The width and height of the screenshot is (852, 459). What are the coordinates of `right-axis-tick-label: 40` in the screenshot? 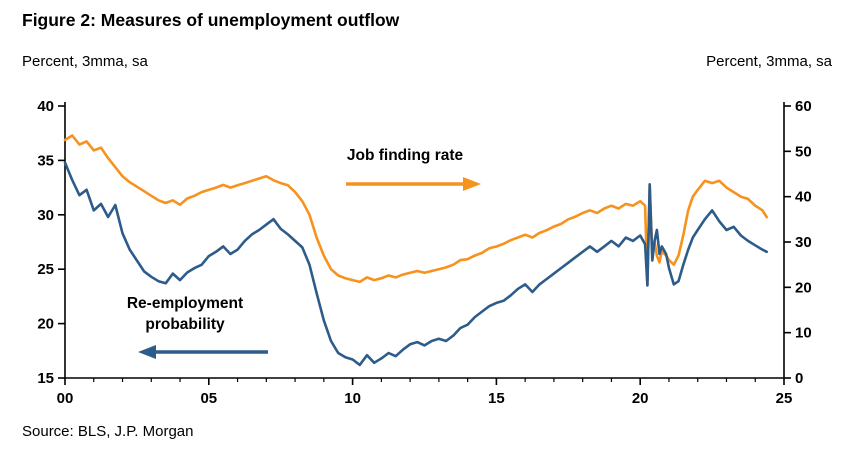 It's located at (803, 197).